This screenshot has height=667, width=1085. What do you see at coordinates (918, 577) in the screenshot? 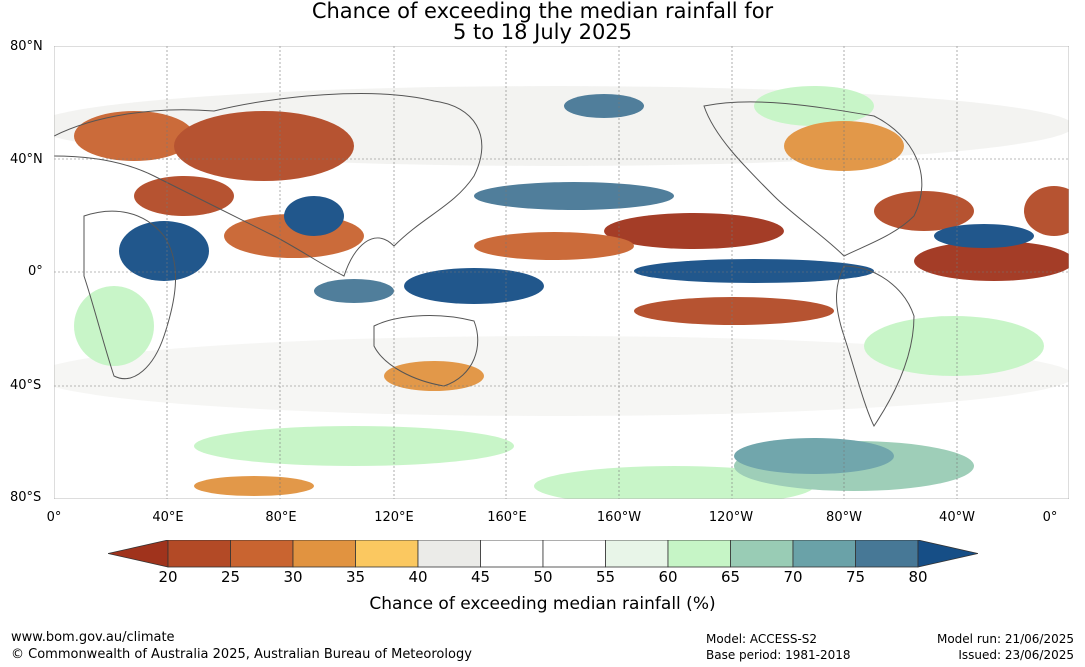
I see `colorbar-tick-label: 80` at bounding box center [918, 577].